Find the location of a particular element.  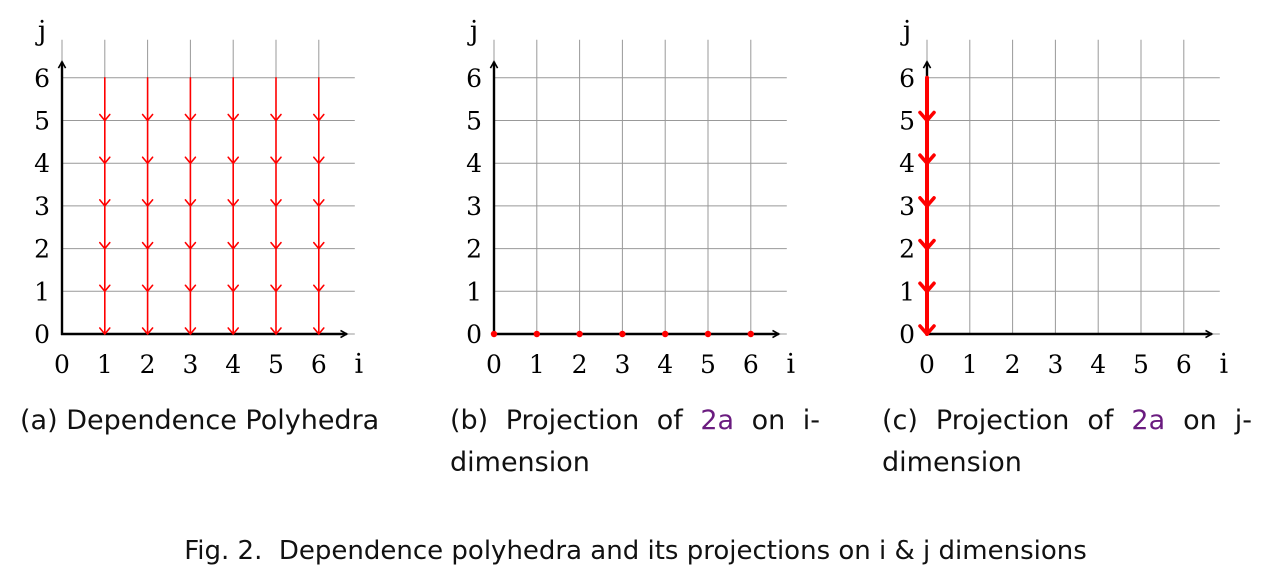

caption-text: Projection of is located at coordinates (603, 420).